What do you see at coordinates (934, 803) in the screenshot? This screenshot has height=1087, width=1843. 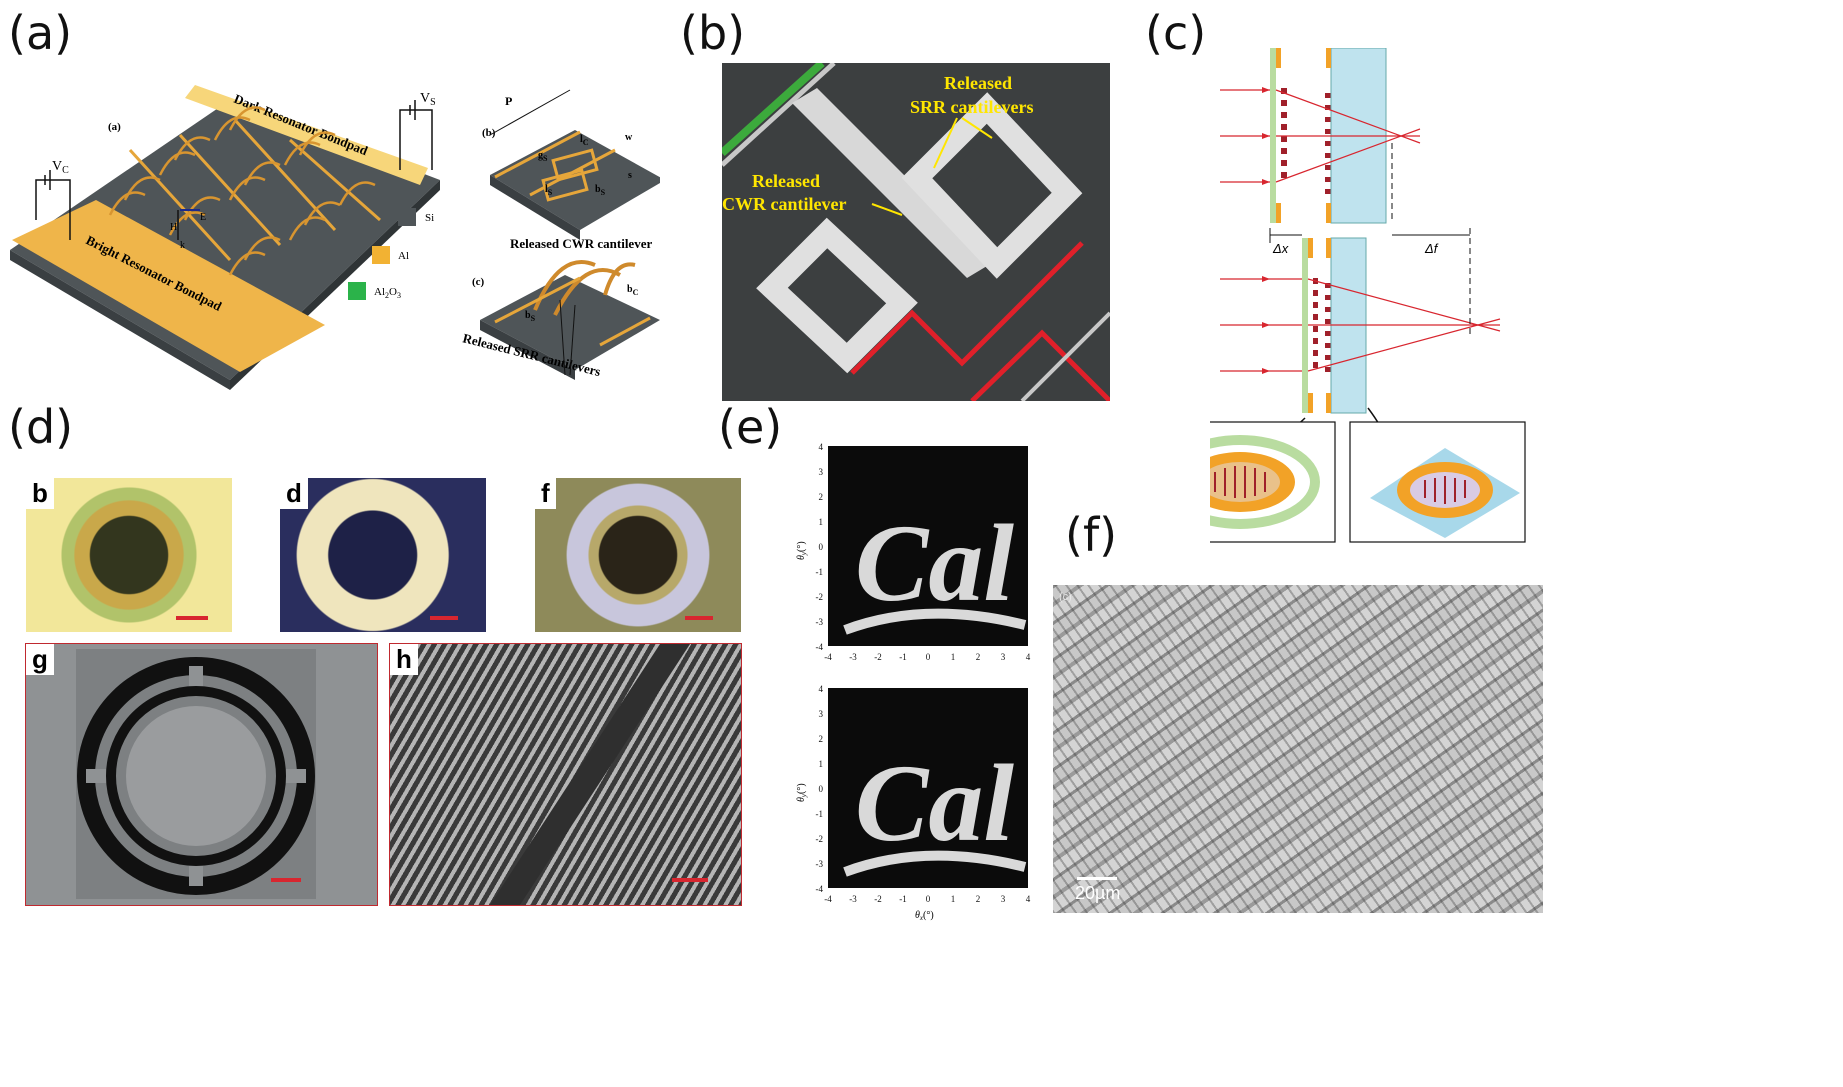 I see `cal-text-bottom: Cal` at bounding box center [934, 803].